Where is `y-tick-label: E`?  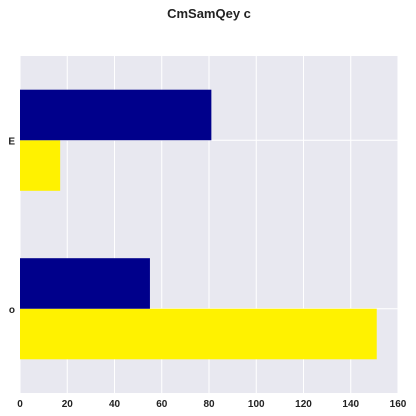
y-tick-label: E is located at coordinates (11, 141).